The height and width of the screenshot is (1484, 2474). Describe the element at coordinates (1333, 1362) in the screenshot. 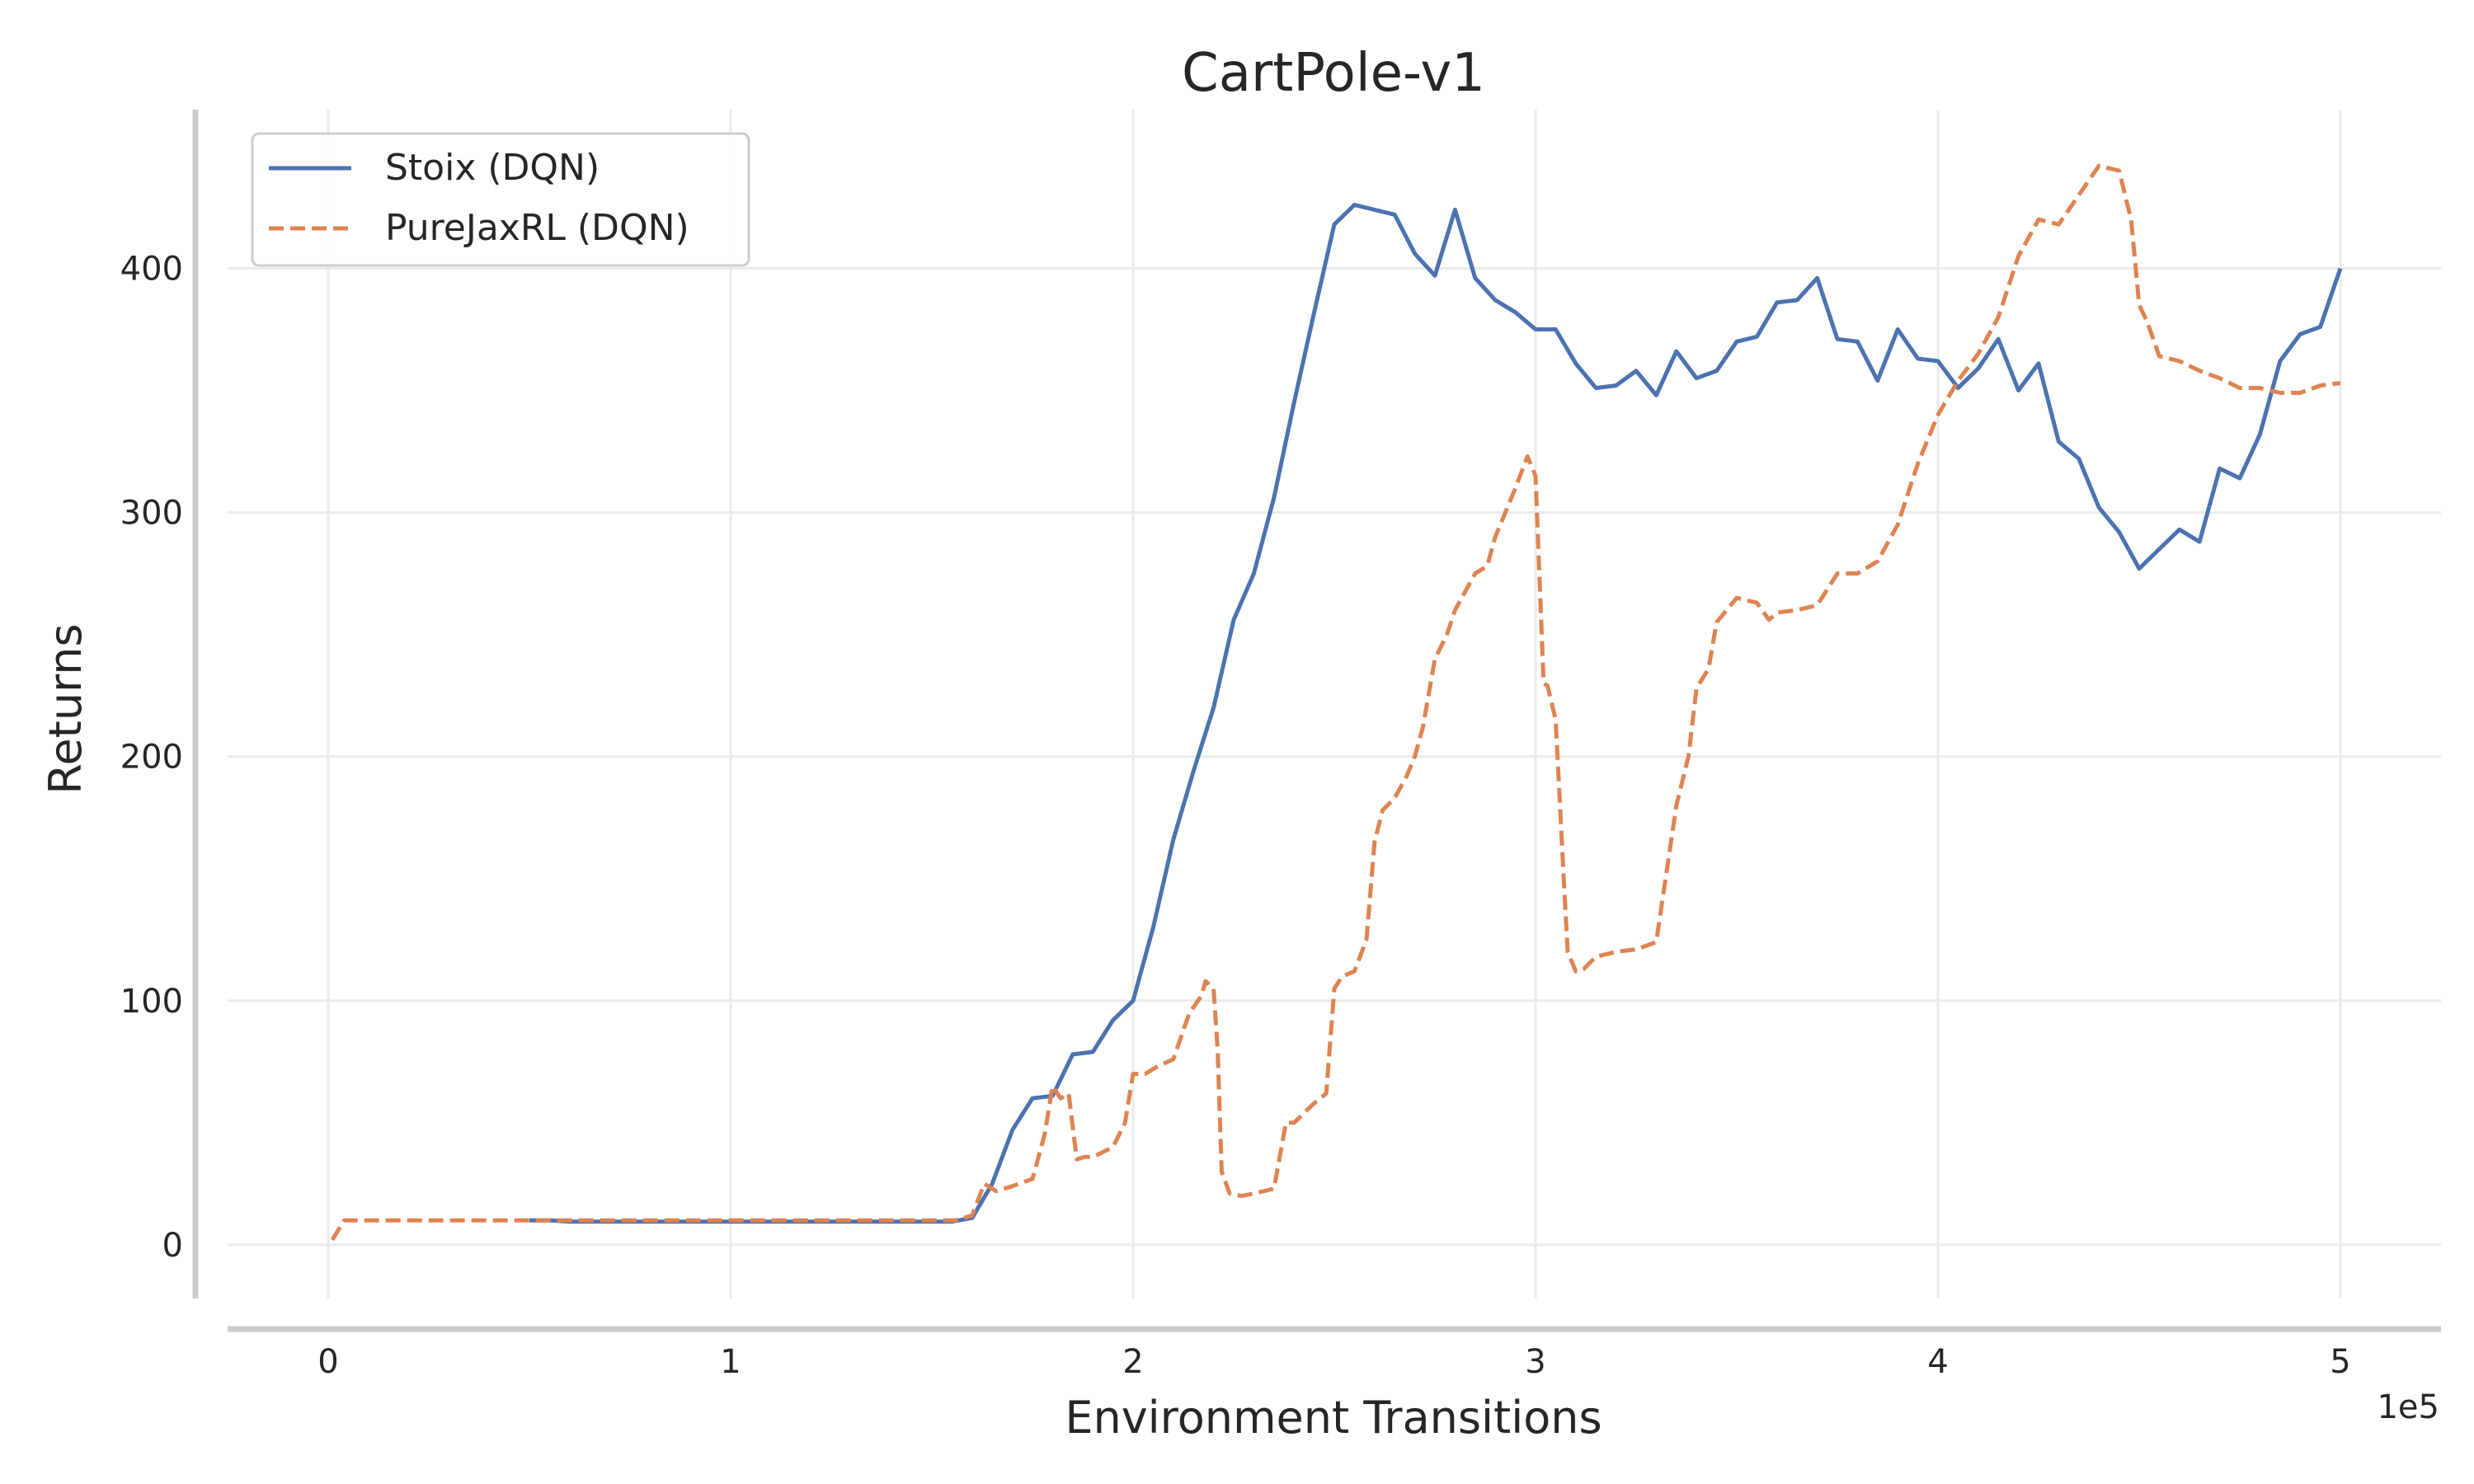

I see `x-axis-ticks: 0 1 2 3 4 5` at that location.